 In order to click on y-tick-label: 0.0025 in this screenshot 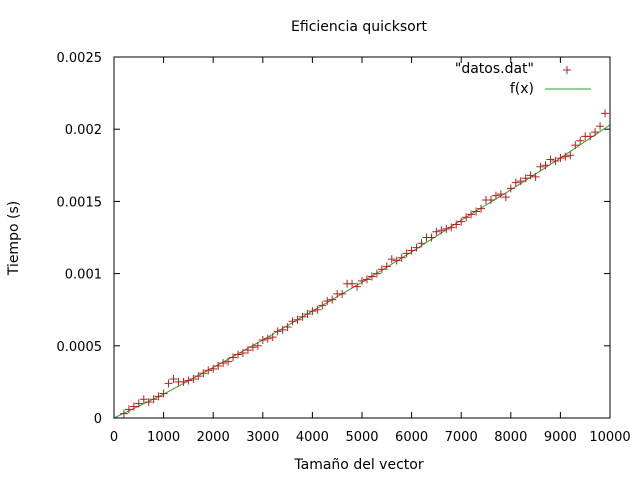, I will do `click(80, 58)`.